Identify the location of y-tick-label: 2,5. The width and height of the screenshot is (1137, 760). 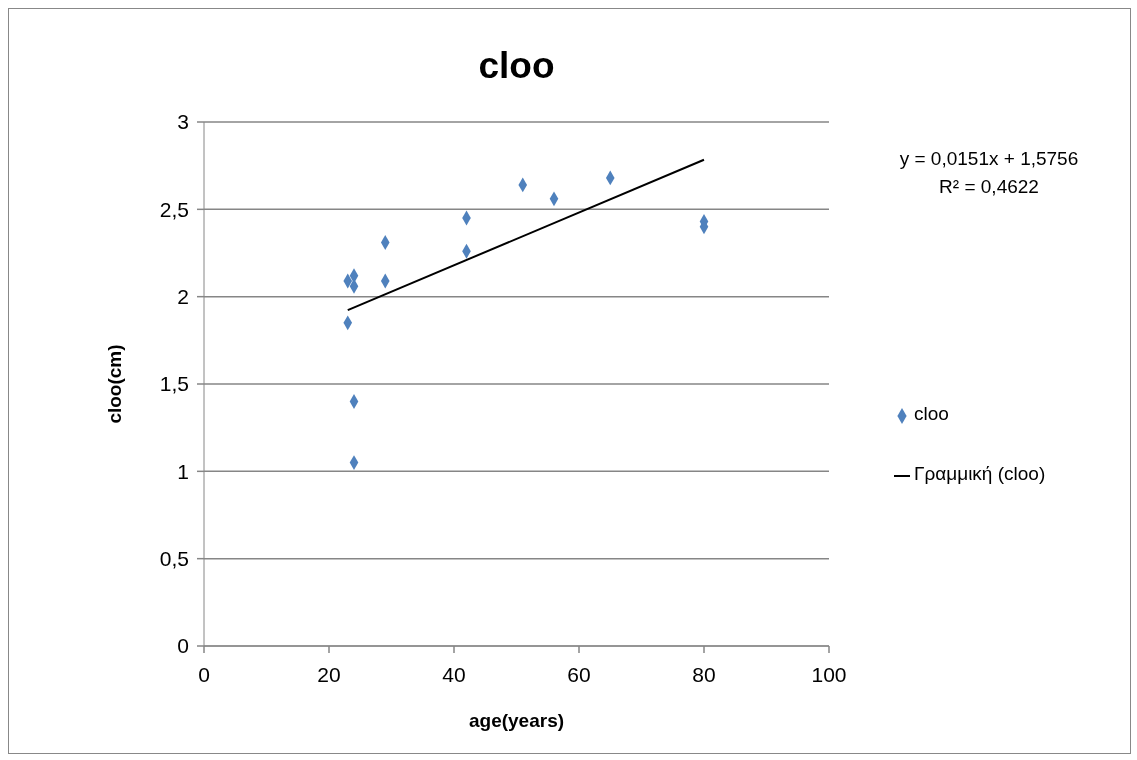
(174, 209).